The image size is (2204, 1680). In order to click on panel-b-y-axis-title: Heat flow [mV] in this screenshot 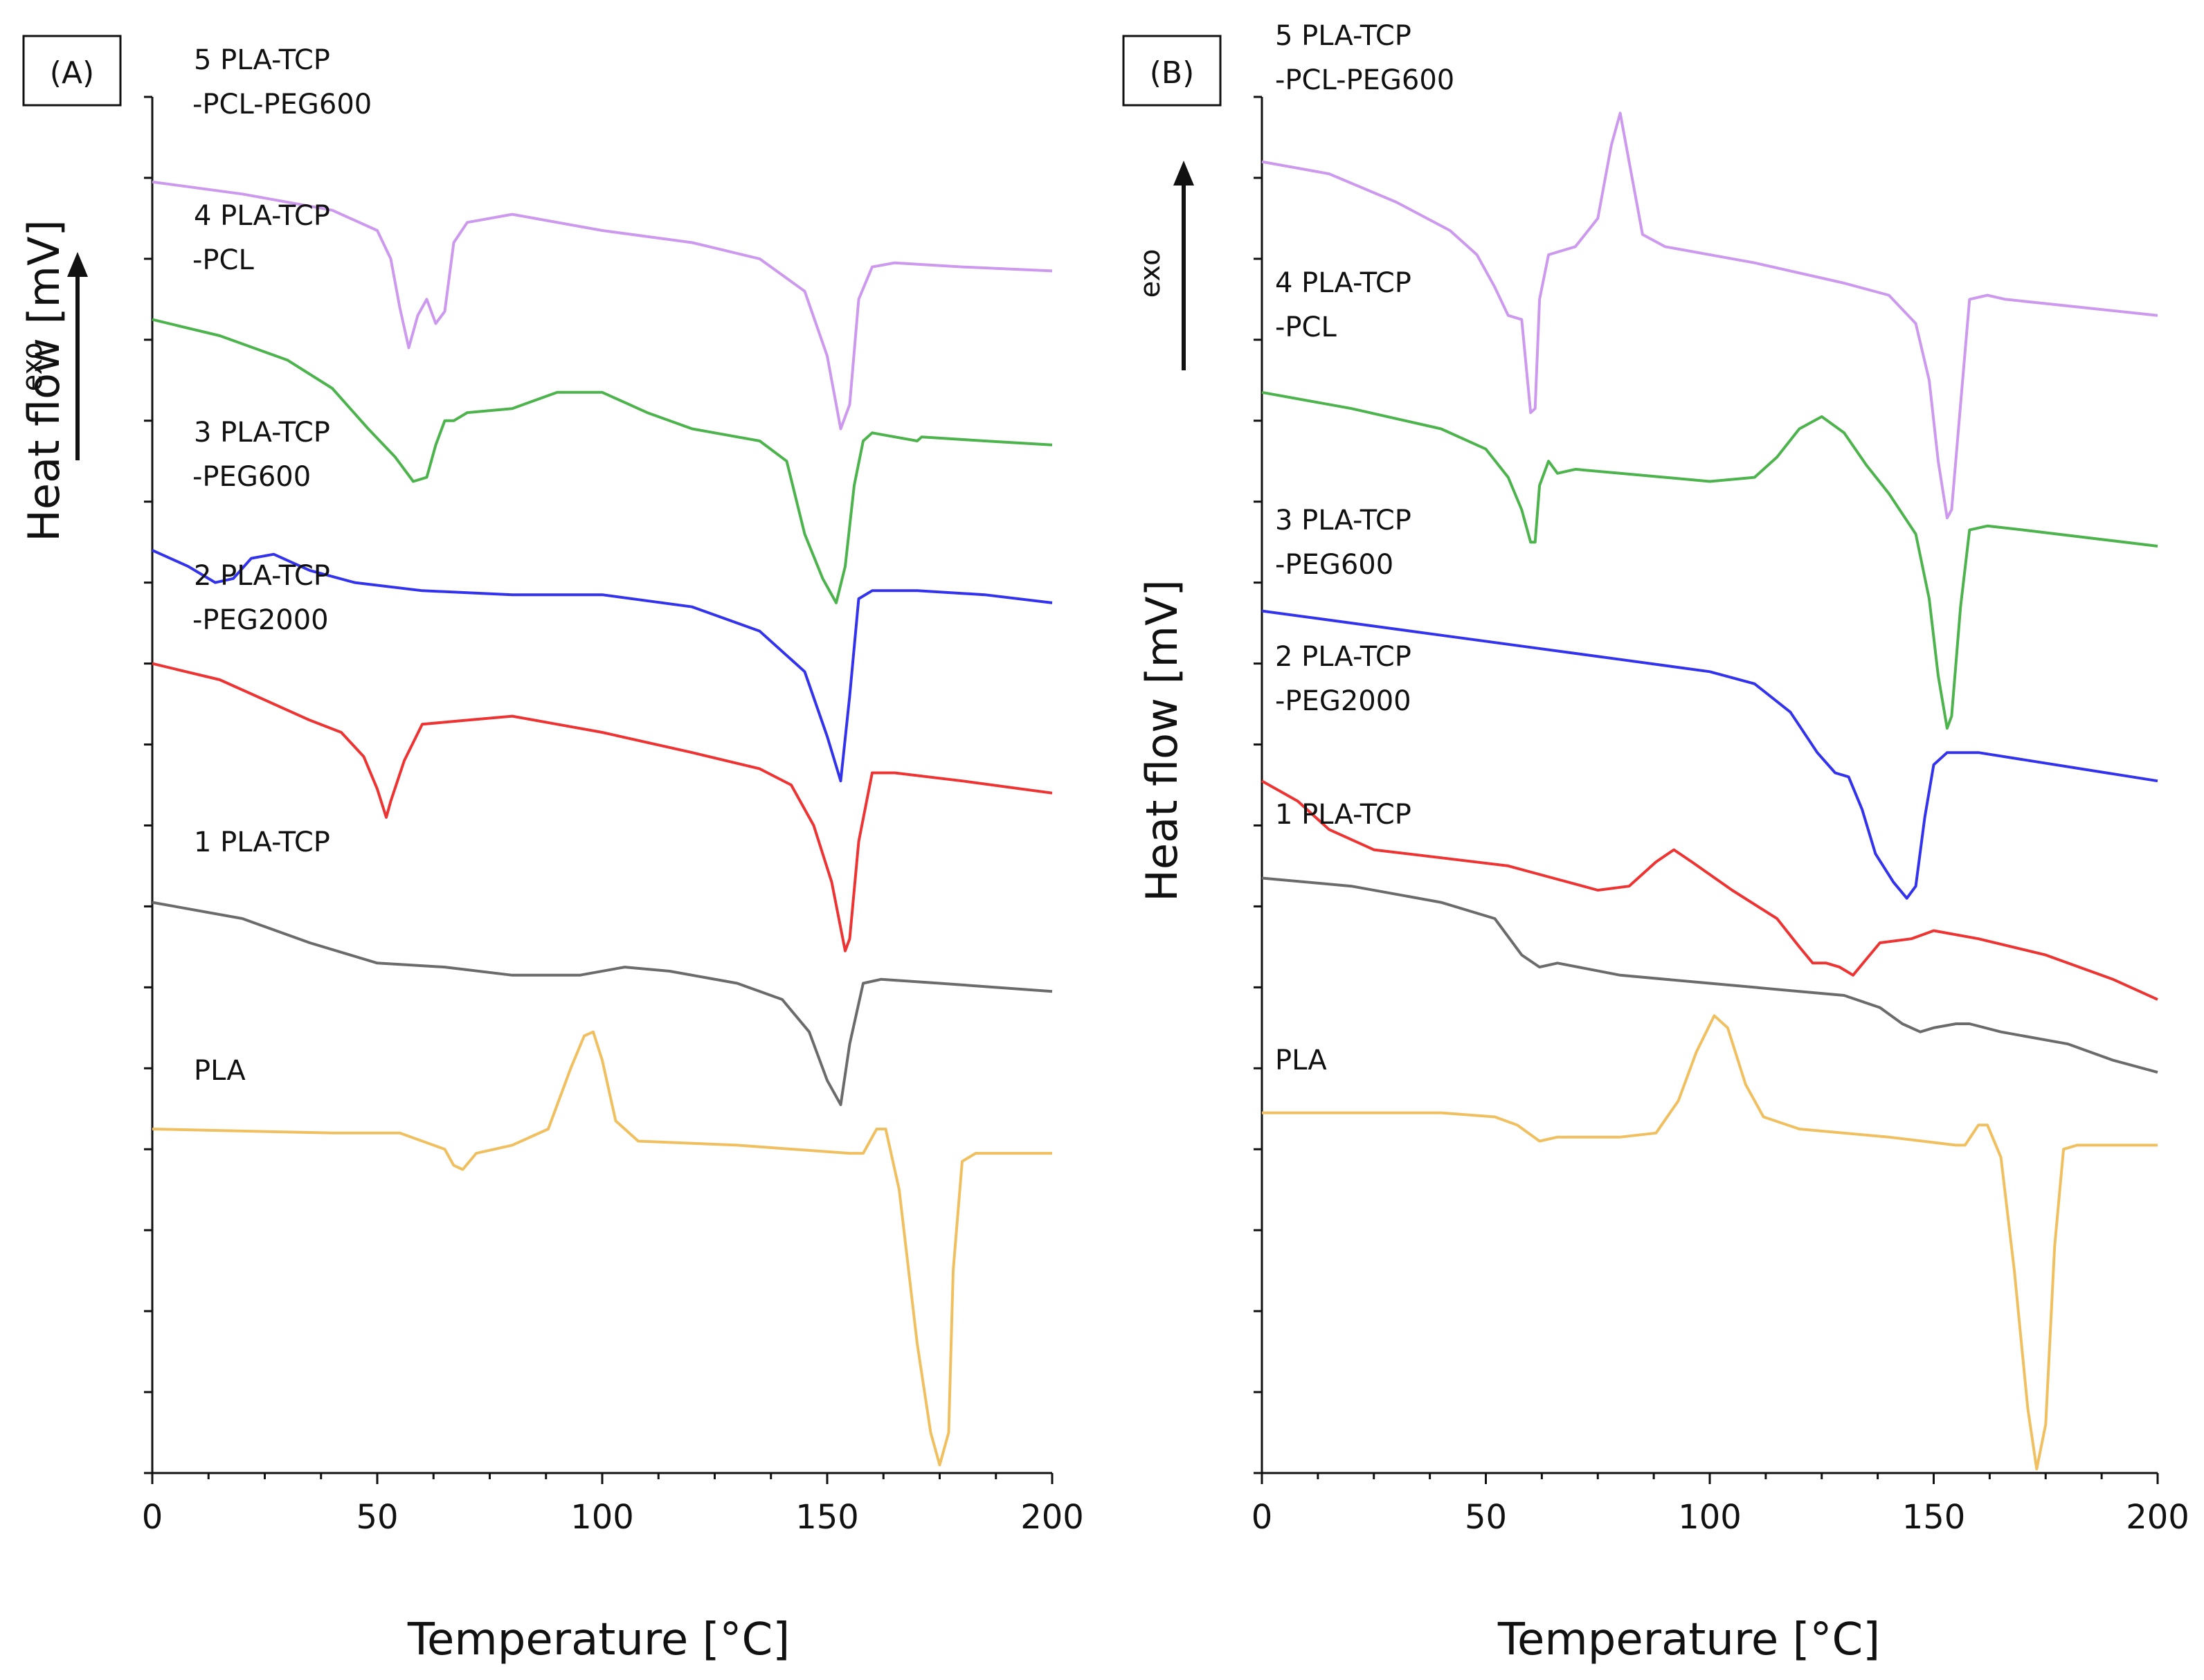, I will do `click(1162, 740)`.